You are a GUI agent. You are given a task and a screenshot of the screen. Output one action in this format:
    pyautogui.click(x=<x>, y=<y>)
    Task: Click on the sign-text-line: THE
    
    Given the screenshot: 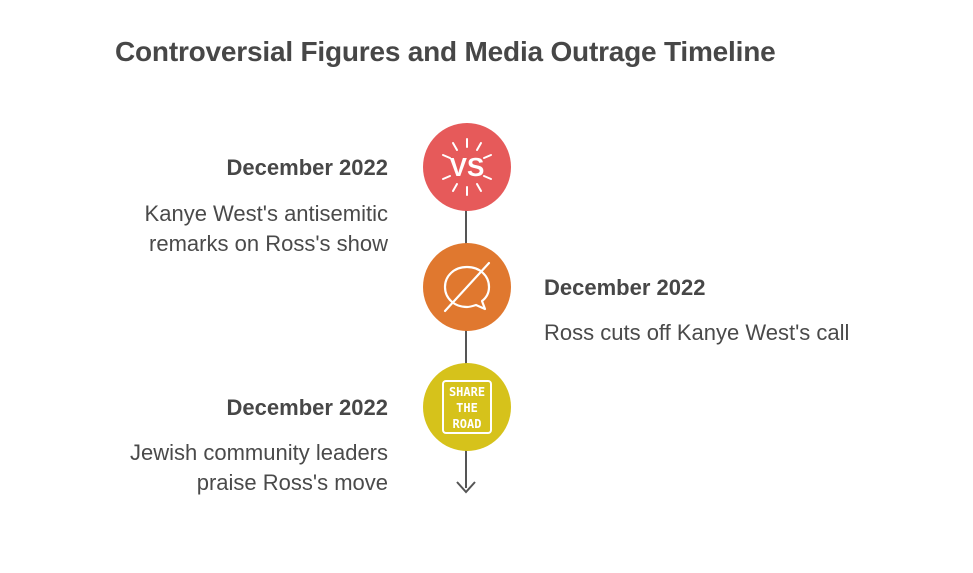 What is the action you would take?
    pyautogui.click(x=467, y=408)
    